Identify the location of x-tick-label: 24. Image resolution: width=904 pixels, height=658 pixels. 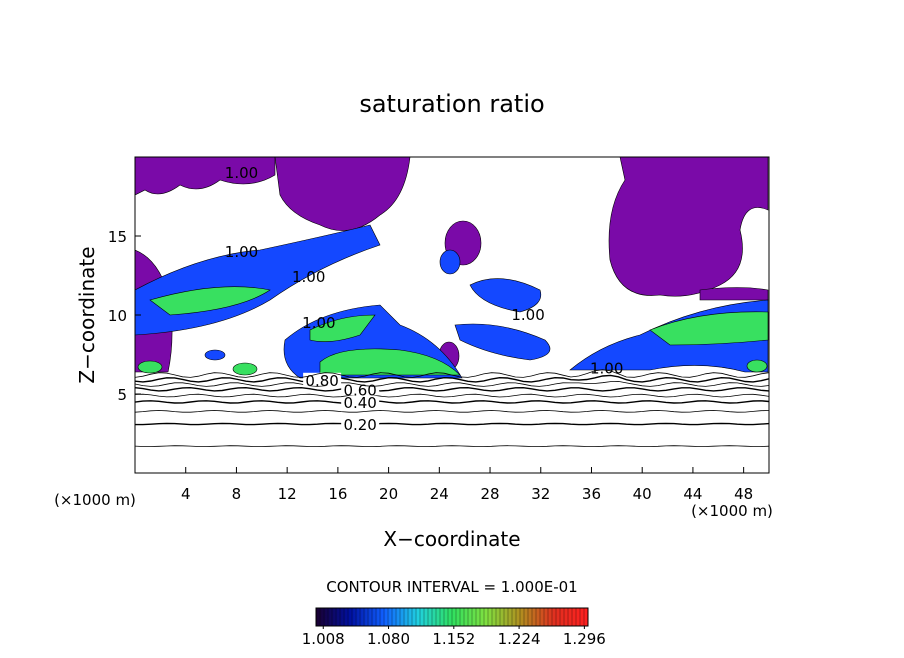
(439, 494).